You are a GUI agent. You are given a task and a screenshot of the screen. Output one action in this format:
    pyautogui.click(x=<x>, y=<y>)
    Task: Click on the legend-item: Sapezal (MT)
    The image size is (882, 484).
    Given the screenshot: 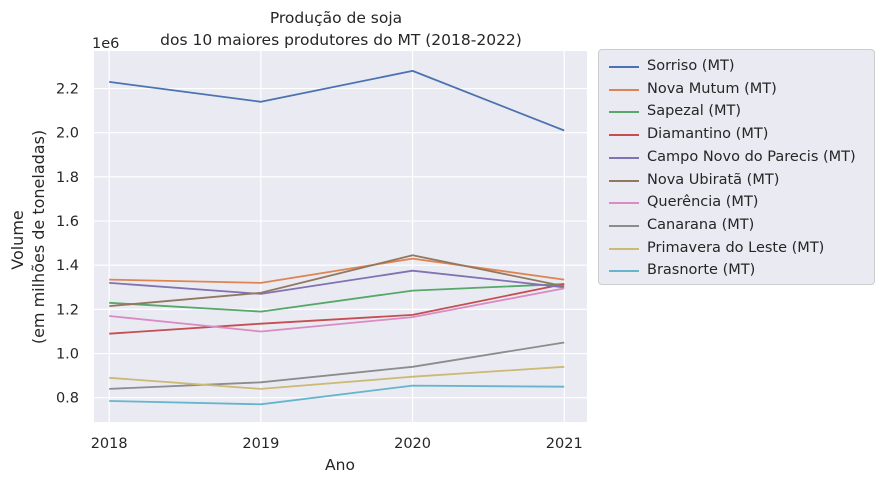 What is the action you would take?
    pyautogui.click(x=736, y=112)
    